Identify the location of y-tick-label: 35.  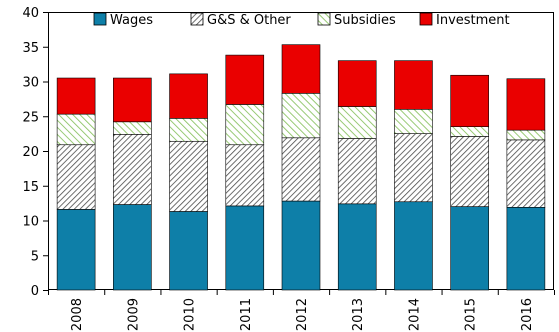
(30, 48).